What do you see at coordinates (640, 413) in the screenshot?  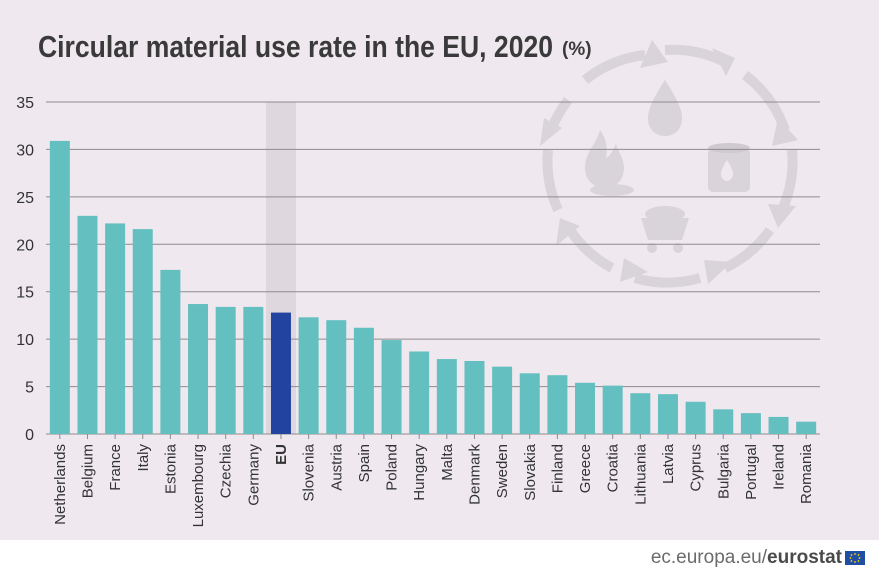 I see `bar-lithuania` at bounding box center [640, 413].